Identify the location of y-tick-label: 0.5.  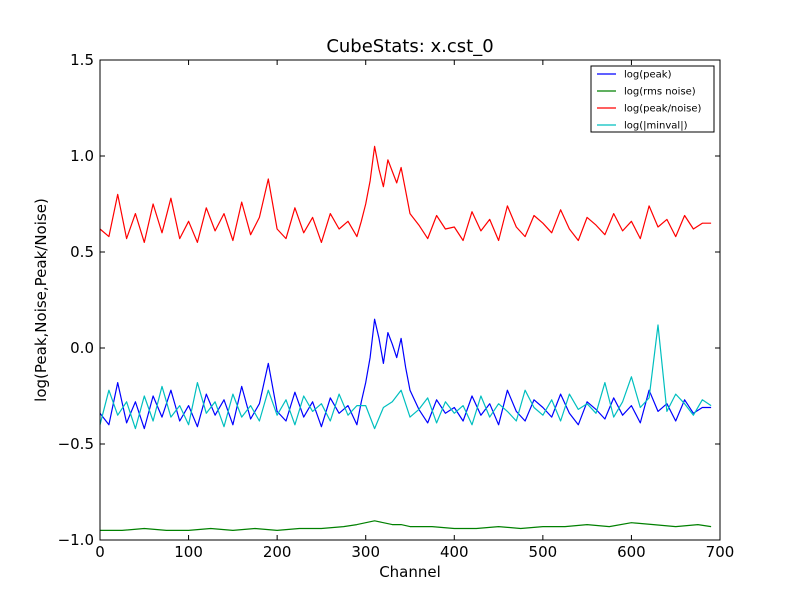
(82, 252).